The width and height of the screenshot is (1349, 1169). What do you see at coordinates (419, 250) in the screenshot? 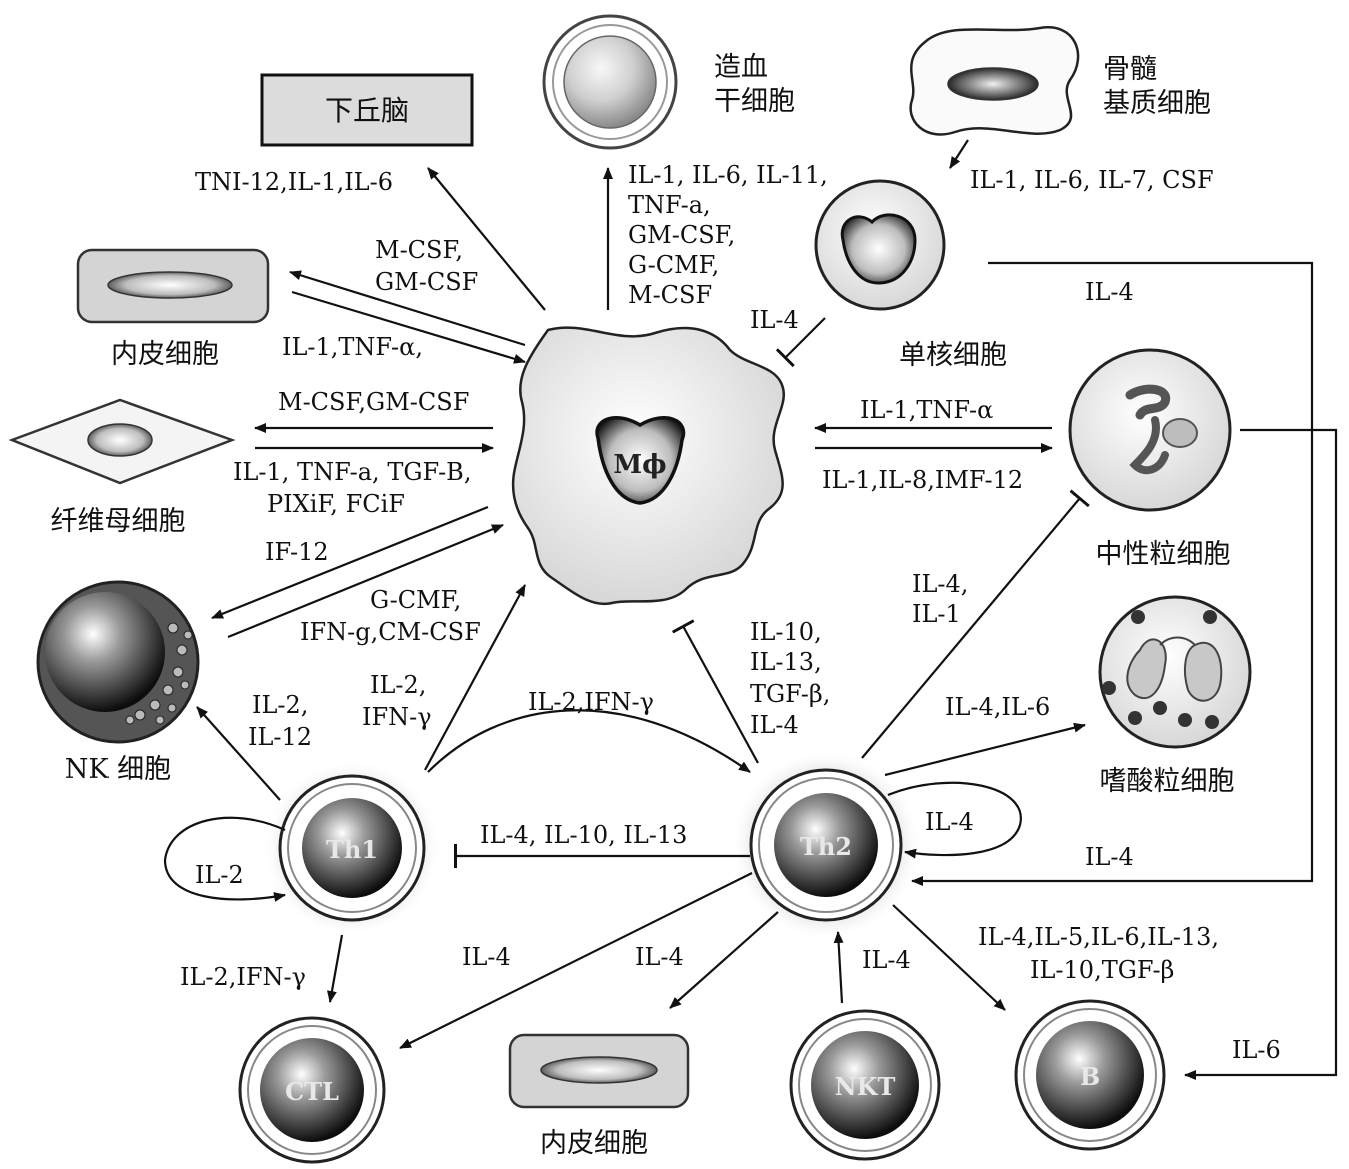
I see `label-mp-to-endo-1: M-CSF,` at bounding box center [419, 250].